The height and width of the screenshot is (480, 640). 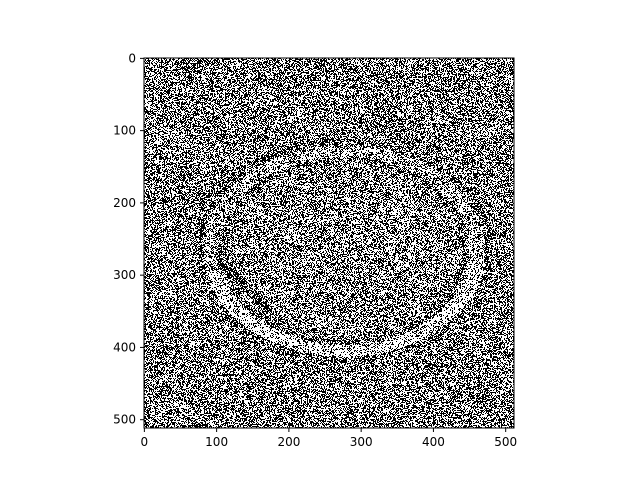 What do you see at coordinates (124, 420) in the screenshot?
I see `y-tick-label: 500` at bounding box center [124, 420].